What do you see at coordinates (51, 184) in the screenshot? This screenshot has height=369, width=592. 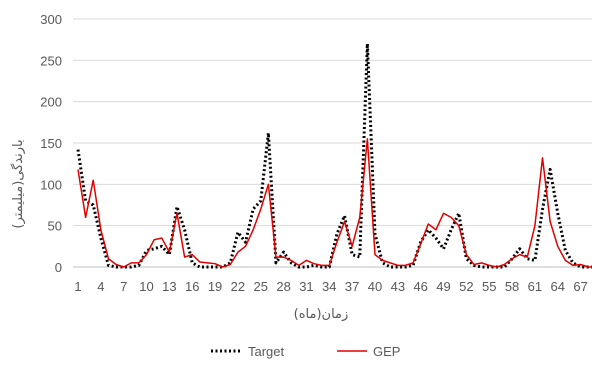 I see `y-tick-label: 100` at bounding box center [51, 184].